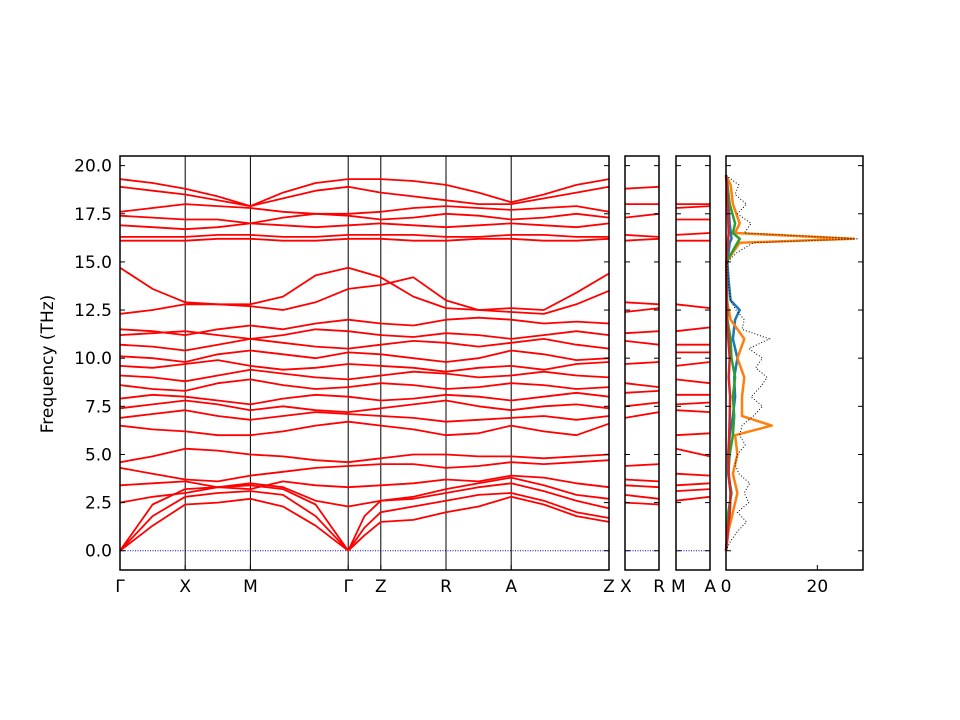 This screenshot has height=720, width=960. Describe the element at coordinates (98, 552) in the screenshot. I see `y-tick-label: 0.0` at that location.